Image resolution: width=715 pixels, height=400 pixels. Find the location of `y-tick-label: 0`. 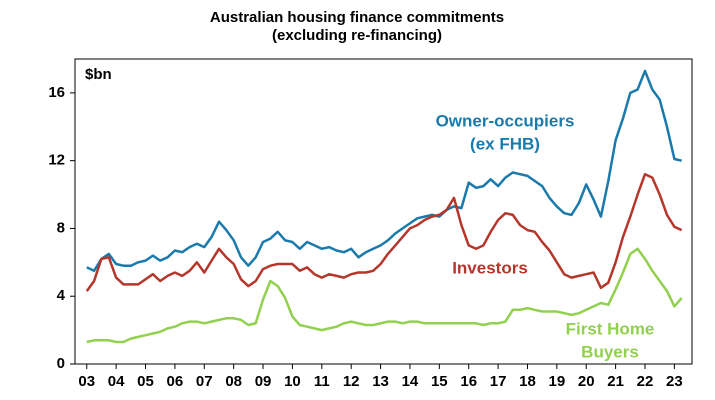

y-tick-label: 0 is located at coordinates (61, 363).